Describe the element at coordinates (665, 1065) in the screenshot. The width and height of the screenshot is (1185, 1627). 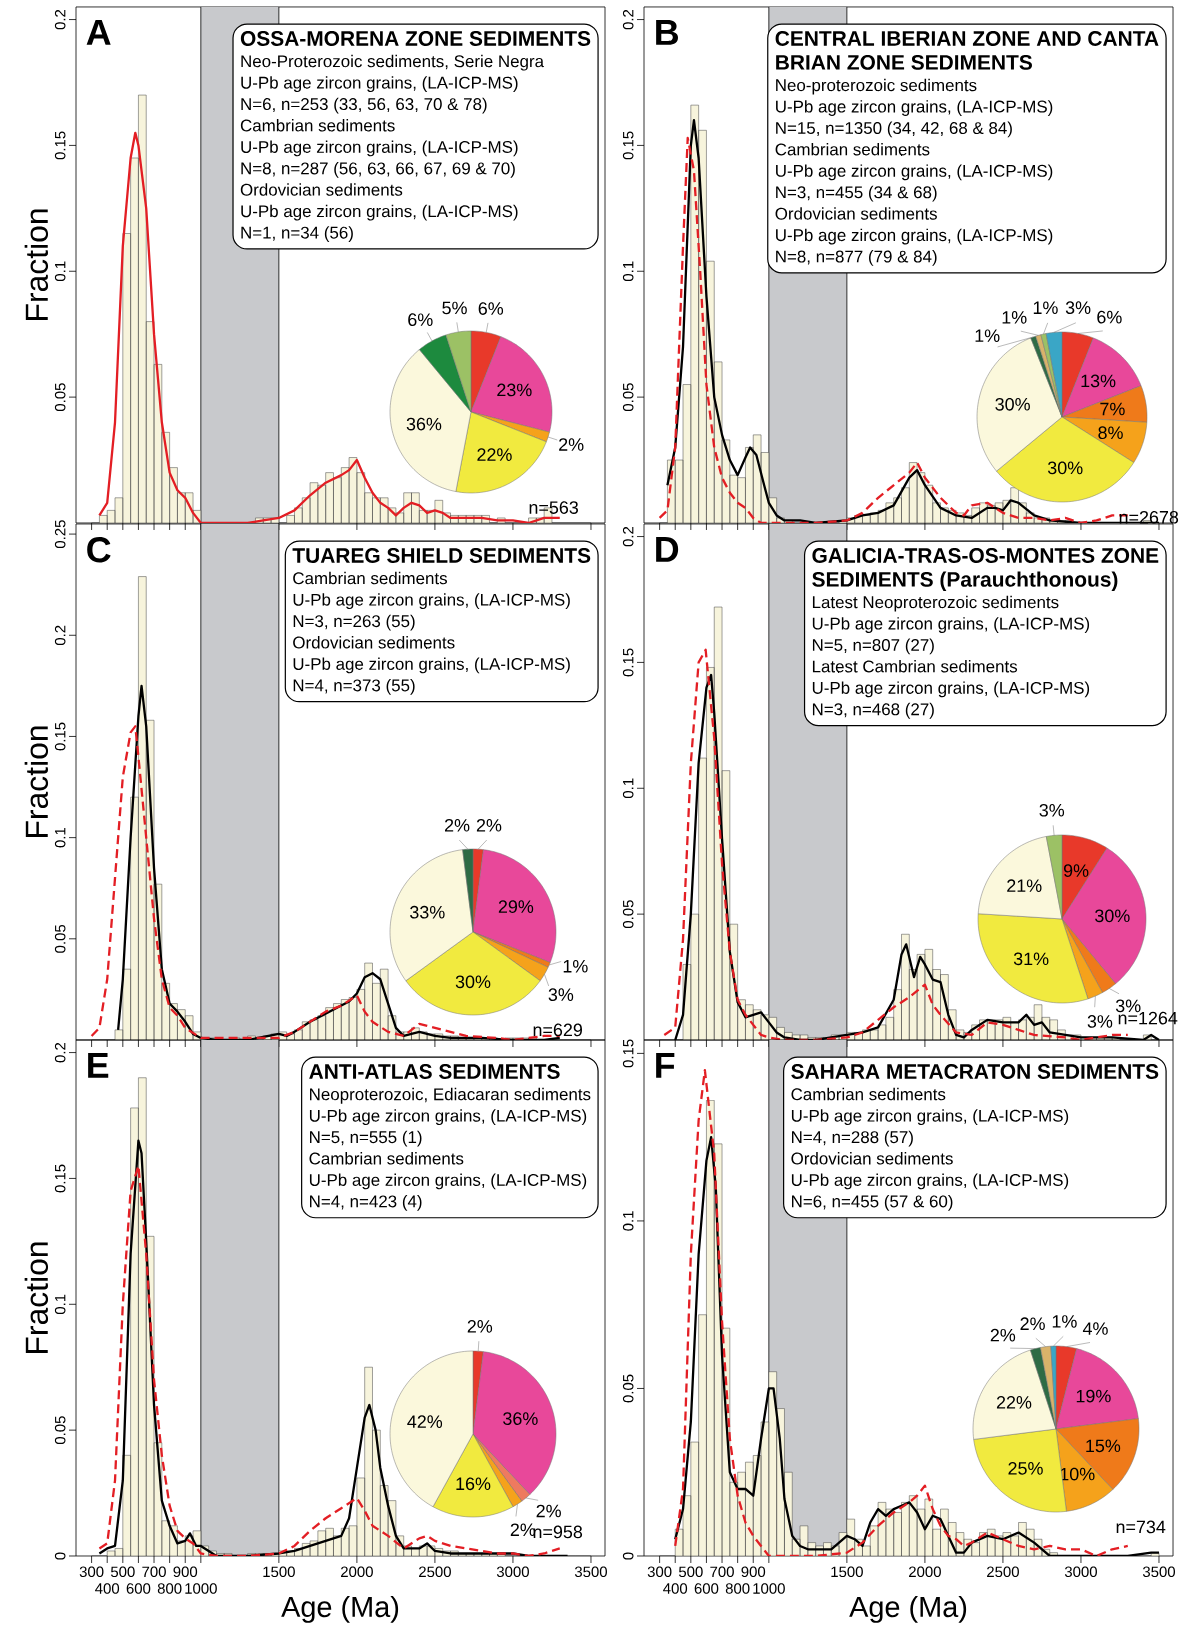
I see `annotation: F` at that location.